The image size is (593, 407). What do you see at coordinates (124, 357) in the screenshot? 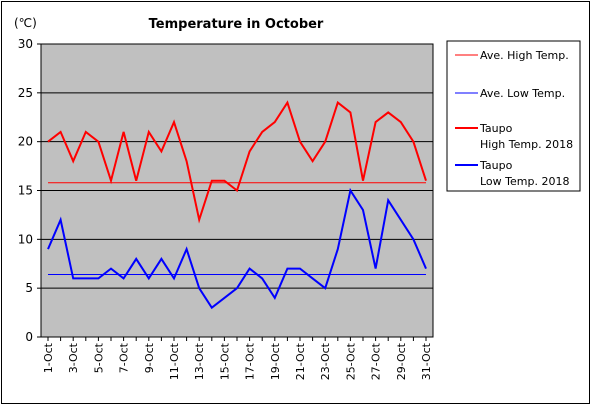
I see `x-tick-label: 7-Oct` at bounding box center [124, 357].